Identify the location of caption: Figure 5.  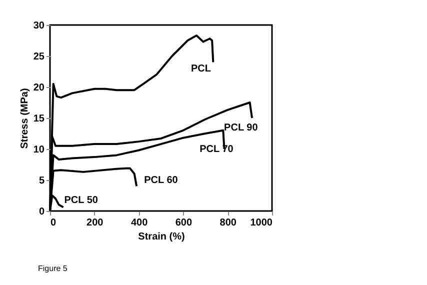
(53, 268).